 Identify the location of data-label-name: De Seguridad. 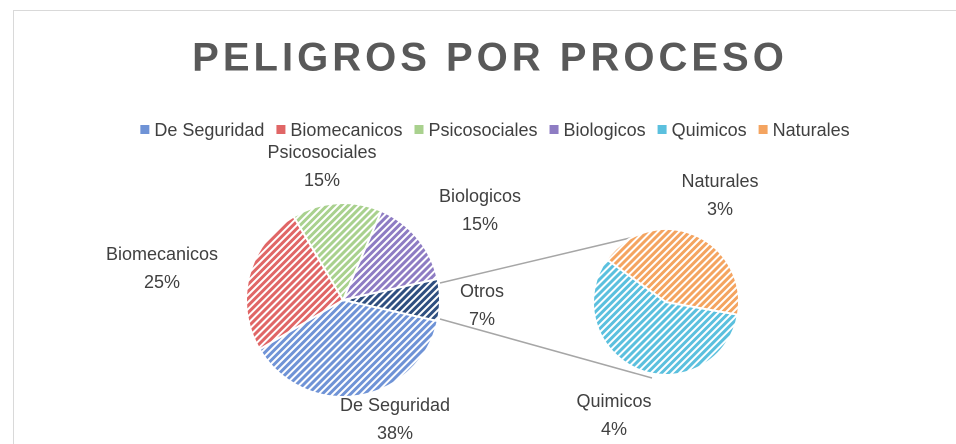
(395, 405).